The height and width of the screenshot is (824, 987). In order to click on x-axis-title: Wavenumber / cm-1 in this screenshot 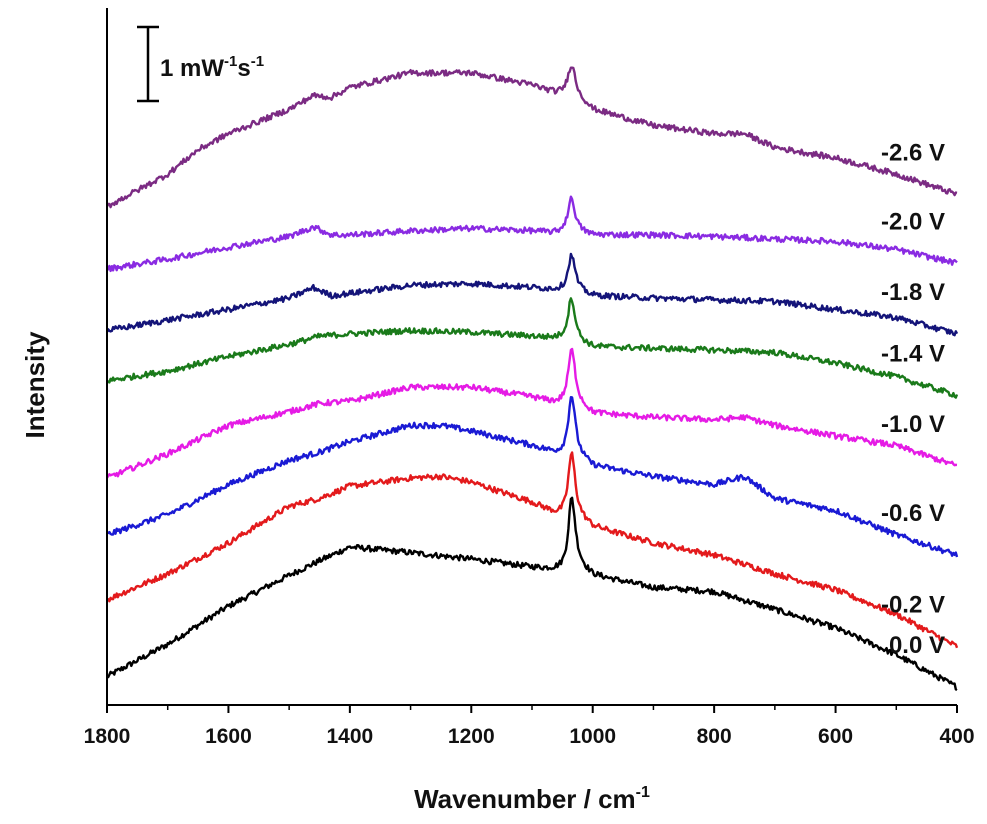, I will do `click(532, 799)`.